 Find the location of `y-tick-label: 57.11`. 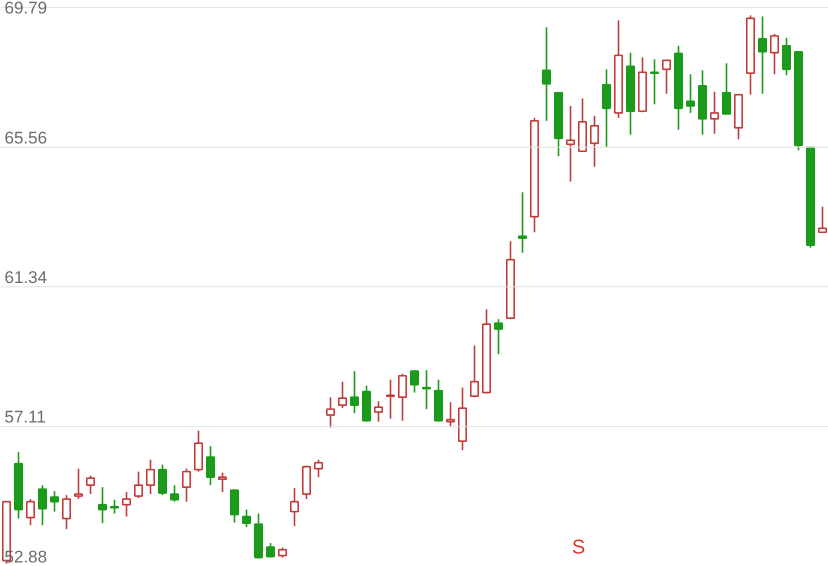

y-tick-label: 57.11 is located at coordinates (25, 417).